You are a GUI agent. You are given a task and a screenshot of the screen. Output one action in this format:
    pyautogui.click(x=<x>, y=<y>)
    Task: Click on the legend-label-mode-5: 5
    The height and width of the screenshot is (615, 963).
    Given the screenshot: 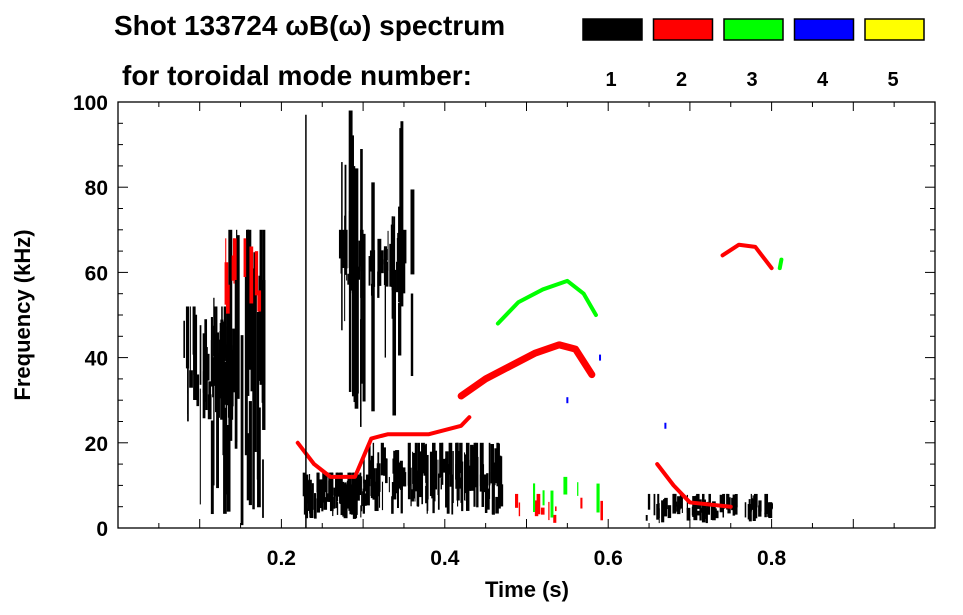 What is the action you would take?
    pyautogui.click(x=892, y=80)
    